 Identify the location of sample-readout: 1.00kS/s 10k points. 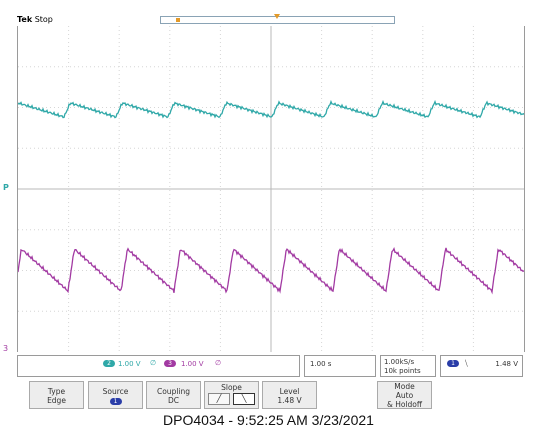
(408, 366).